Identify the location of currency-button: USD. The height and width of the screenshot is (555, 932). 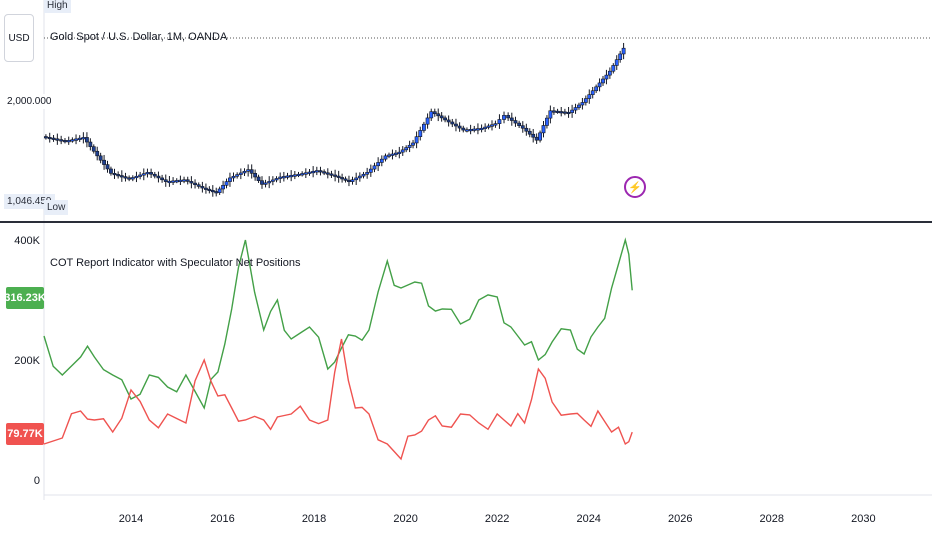
(19, 38).